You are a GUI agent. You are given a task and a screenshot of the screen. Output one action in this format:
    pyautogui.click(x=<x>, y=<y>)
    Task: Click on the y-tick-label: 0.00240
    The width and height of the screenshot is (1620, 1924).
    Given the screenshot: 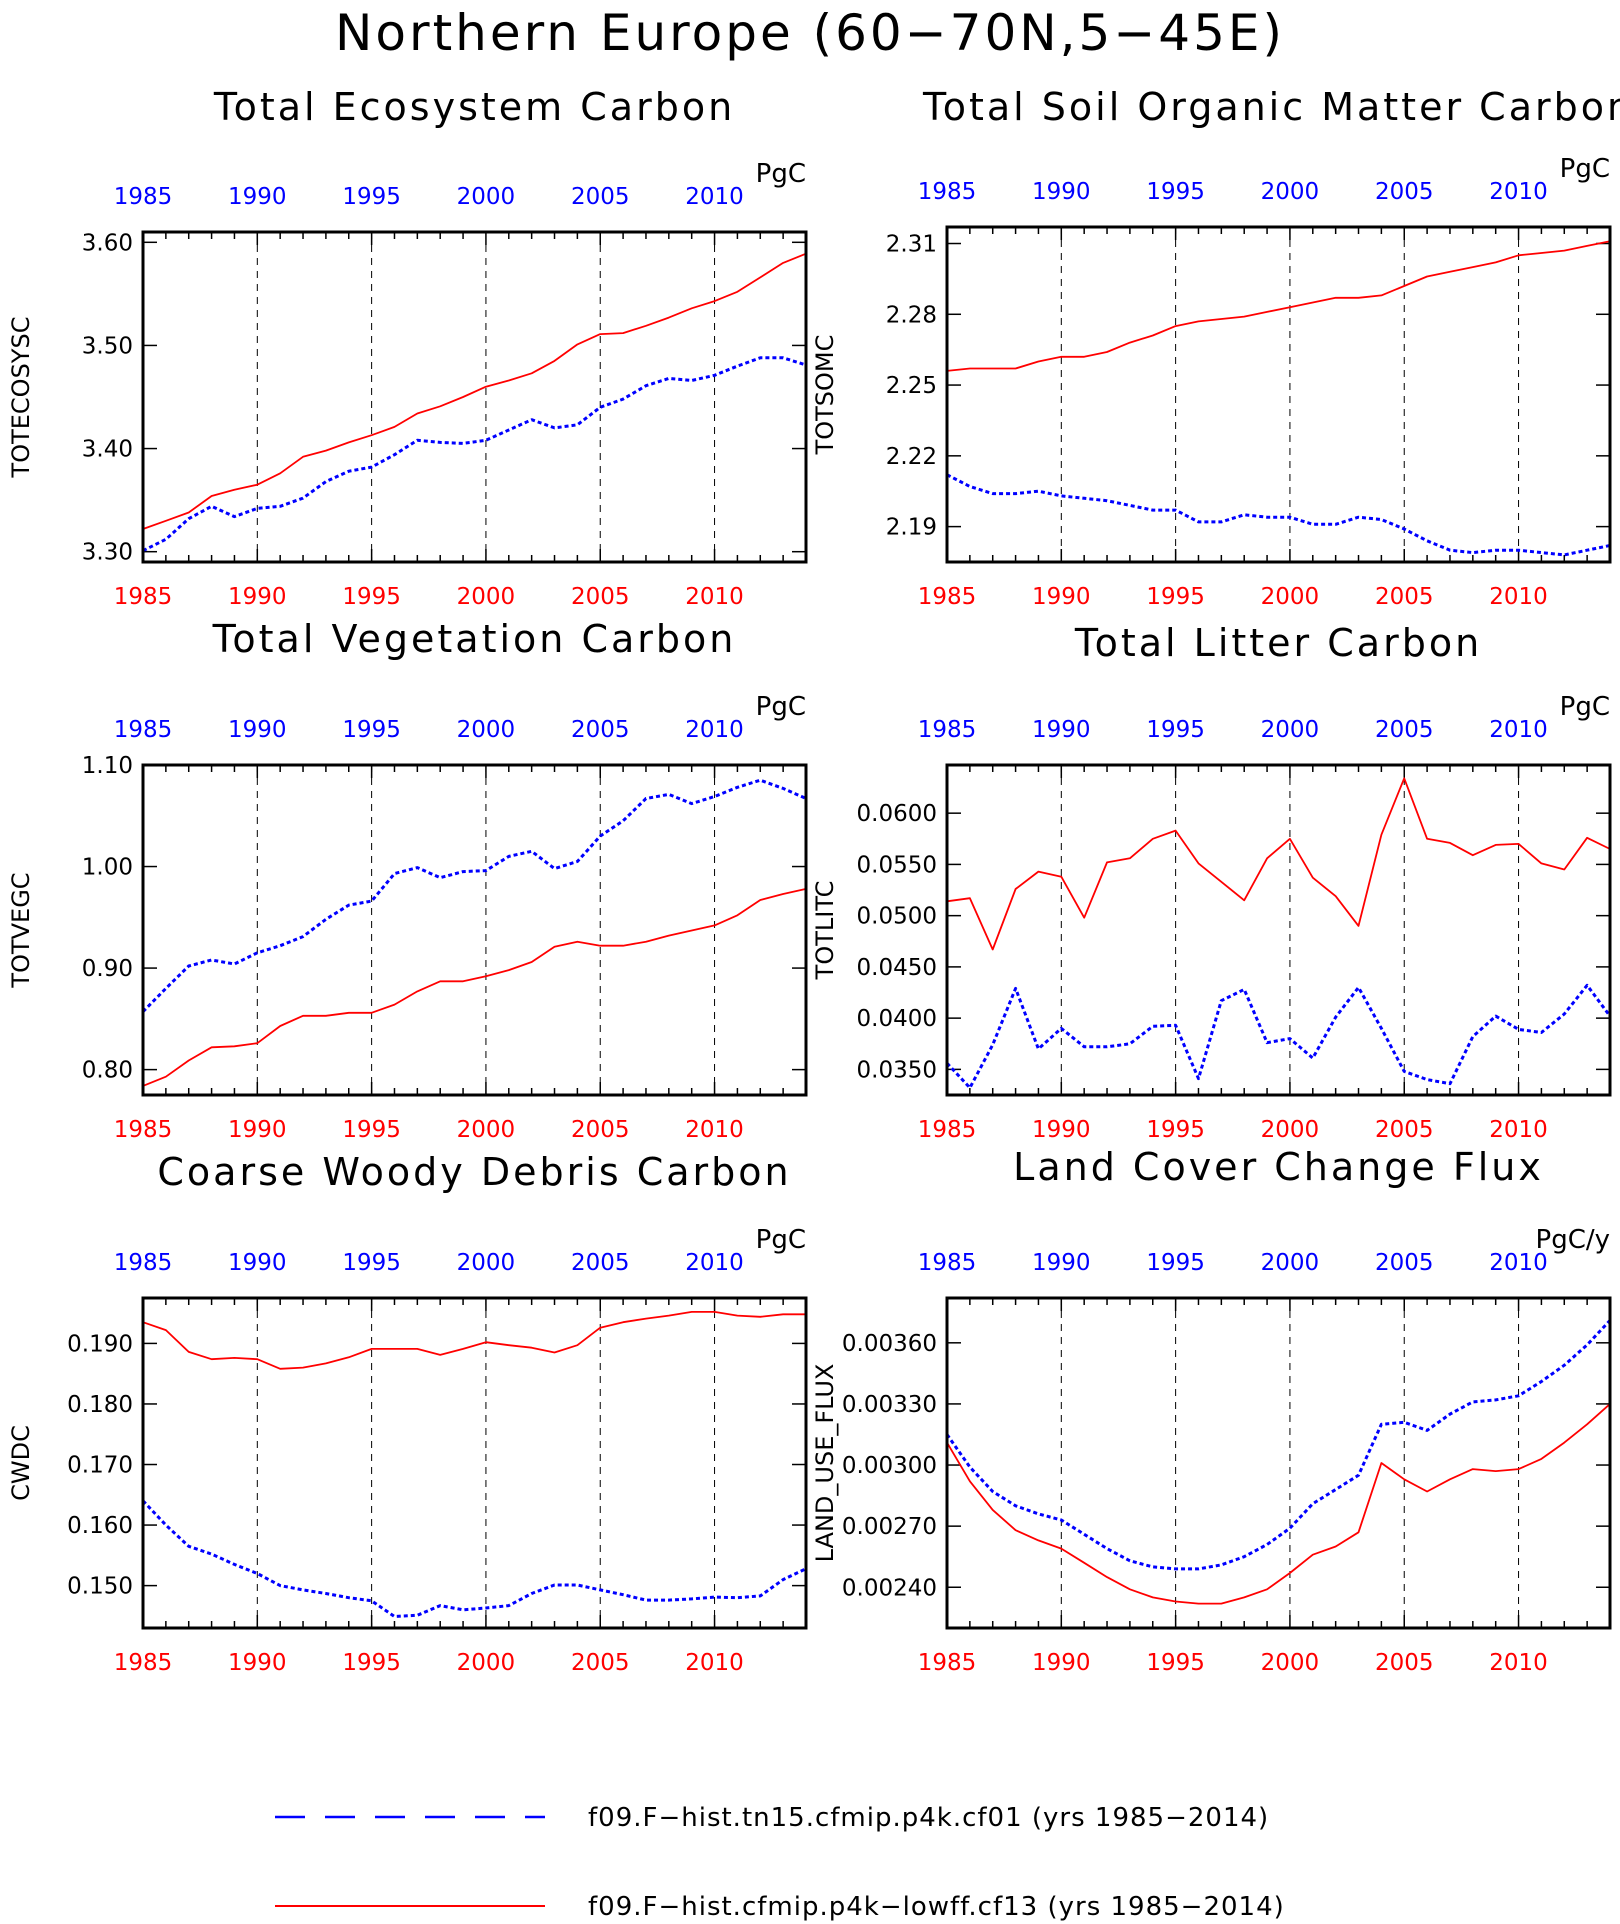 What is the action you would take?
    pyautogui.click(x=889, y=1588)
    